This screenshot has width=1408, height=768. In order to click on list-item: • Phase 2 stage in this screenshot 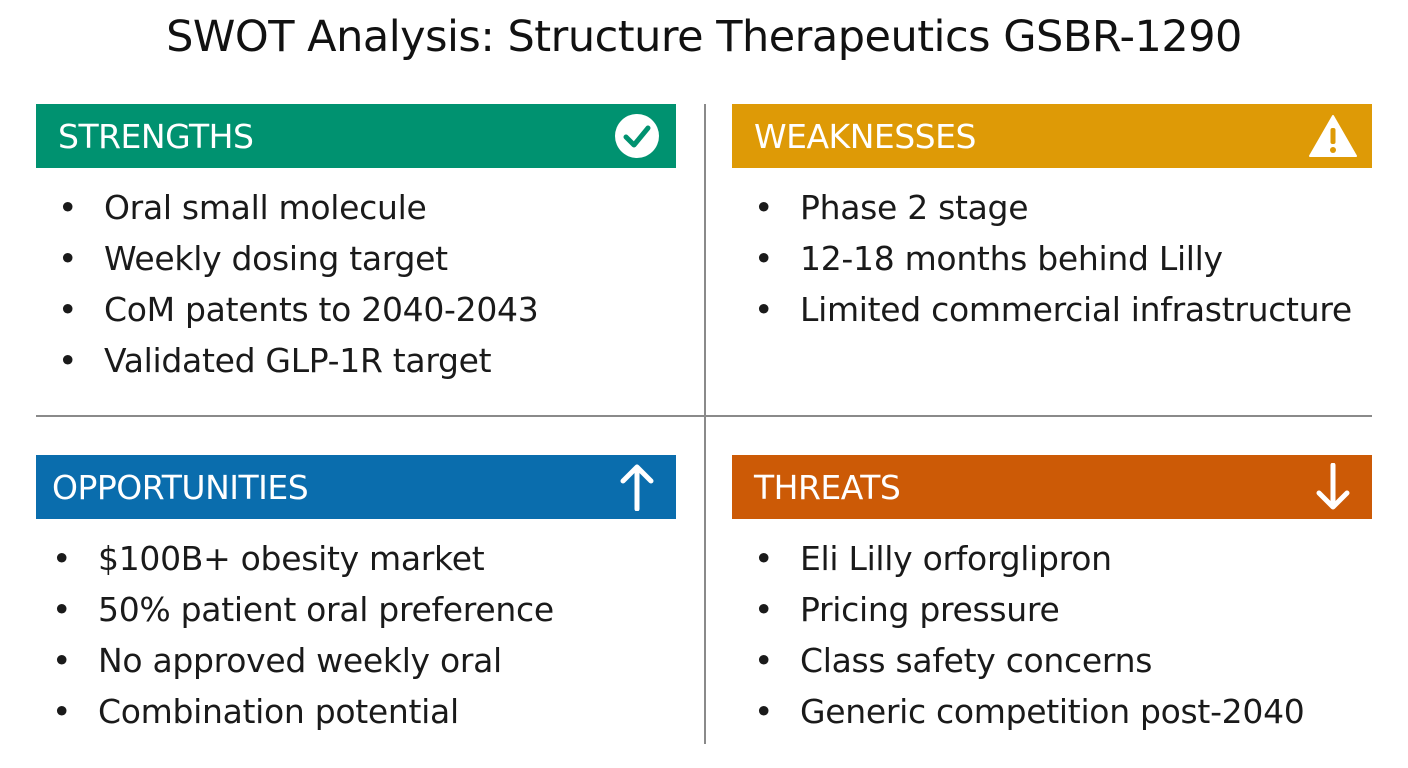, I will do `click(891, 207)`.